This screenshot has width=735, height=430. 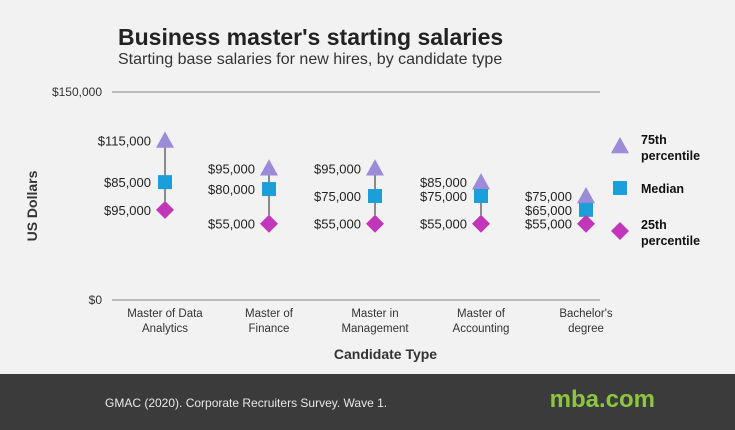 I want to click on y-tick-label: $150,000, so click(x=77, y=92).